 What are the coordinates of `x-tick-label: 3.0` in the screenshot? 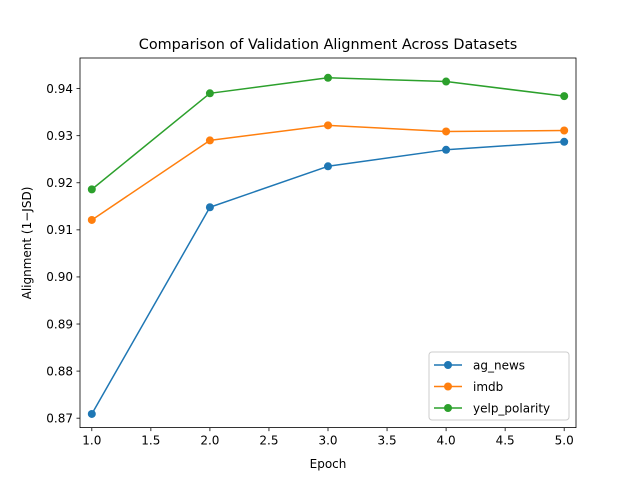 It's located at (327, 441).